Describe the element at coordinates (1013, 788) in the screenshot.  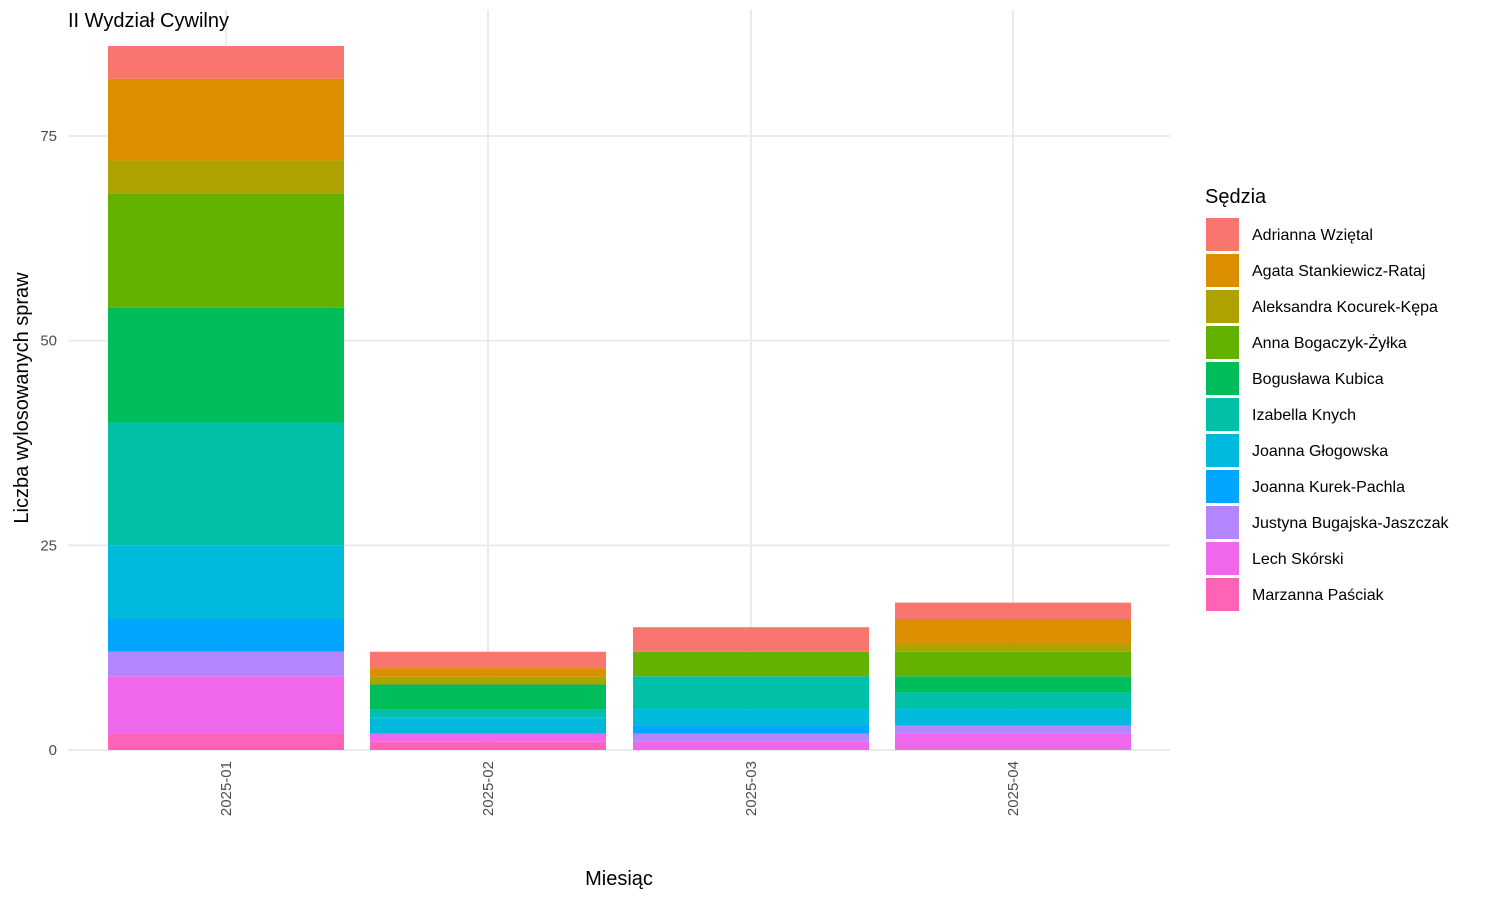
I see `x-tick-label: 2025-04` at that location.